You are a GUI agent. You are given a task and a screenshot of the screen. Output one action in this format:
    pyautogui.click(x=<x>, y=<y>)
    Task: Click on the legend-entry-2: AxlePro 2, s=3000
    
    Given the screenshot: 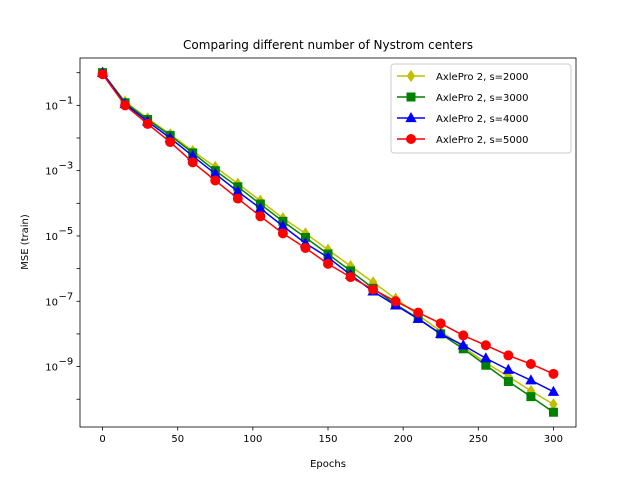 What is the action you would take?
    pyautogui.click(x=463, y=98)
    